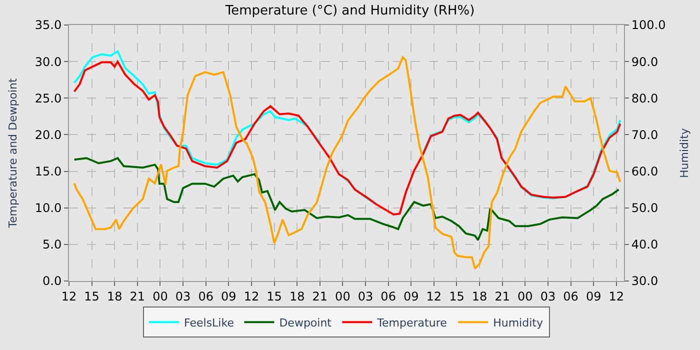  I want to click on y-tick-label: 0.0, so click(52, 281).